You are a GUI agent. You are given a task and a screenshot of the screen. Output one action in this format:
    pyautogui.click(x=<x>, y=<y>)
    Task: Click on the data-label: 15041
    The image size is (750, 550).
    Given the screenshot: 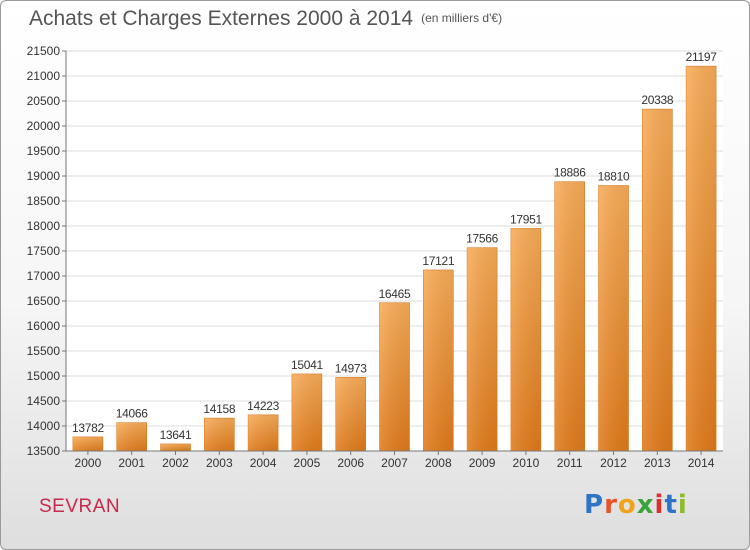 What is the action you would take?
    pyautogui.click(x=307, y=365)
    